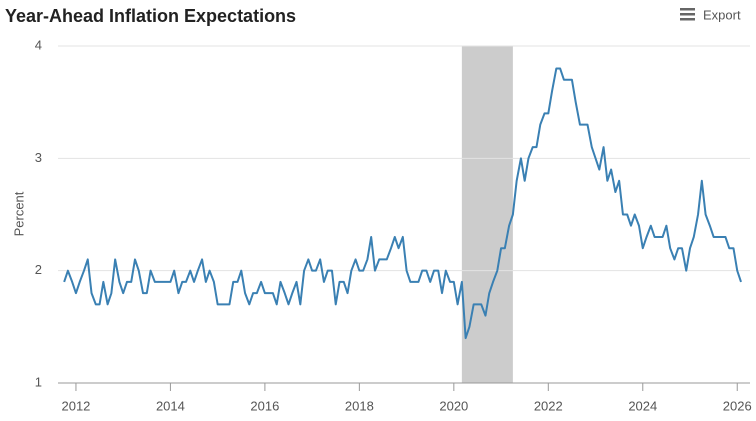 Image resolution: width=756 pixels, height=421 pixels. Describe the element at coordinates (38, 157) in the screenshot. I see `y-tick-label: 3` at that location.